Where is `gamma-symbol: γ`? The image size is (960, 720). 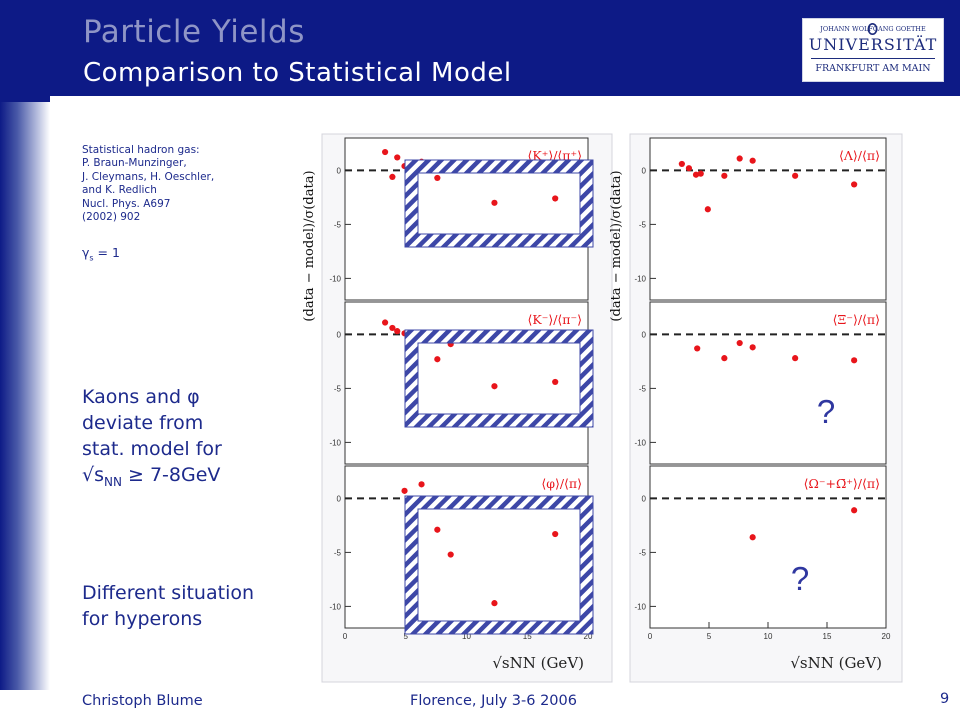 gamma-symbol: γ is located at coordinates (86, 252).